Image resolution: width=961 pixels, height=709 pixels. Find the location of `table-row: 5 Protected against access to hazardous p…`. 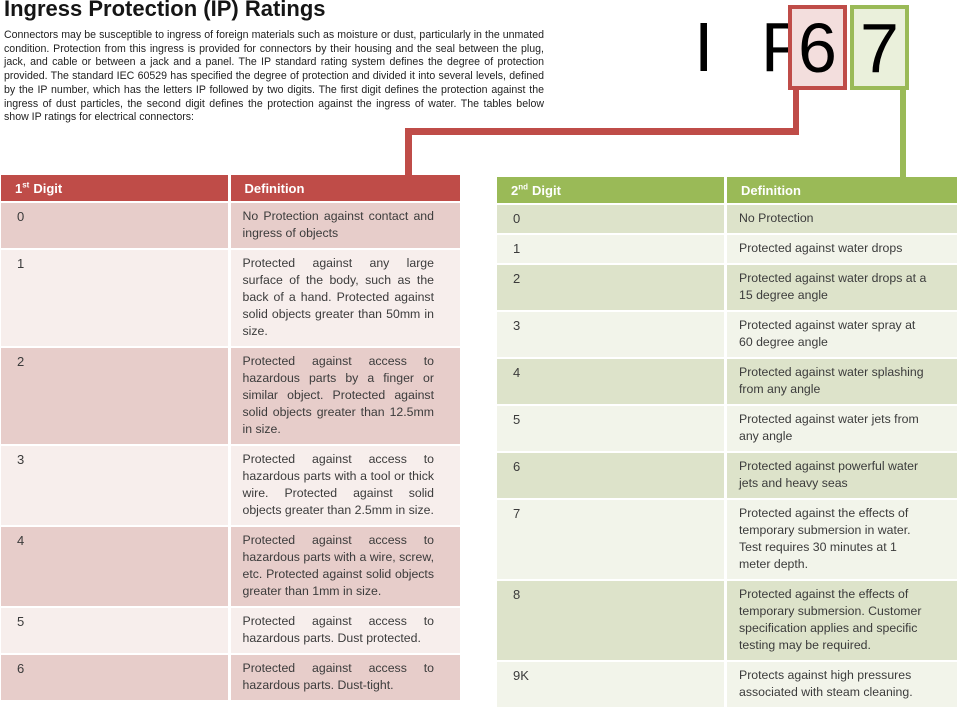

table-row: 5 Protected against access to hazardous p… is located at coordinates (230, 631).